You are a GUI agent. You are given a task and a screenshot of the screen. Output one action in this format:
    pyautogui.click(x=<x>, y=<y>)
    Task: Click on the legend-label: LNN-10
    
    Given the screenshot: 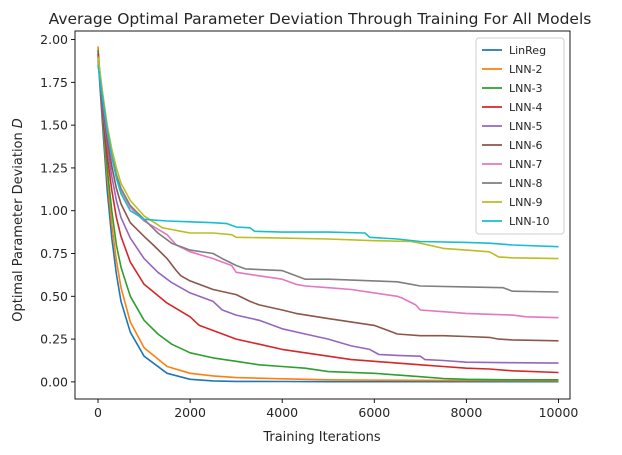 What is the action you would take?
    pyautogui.click(x=529, y=221)
    